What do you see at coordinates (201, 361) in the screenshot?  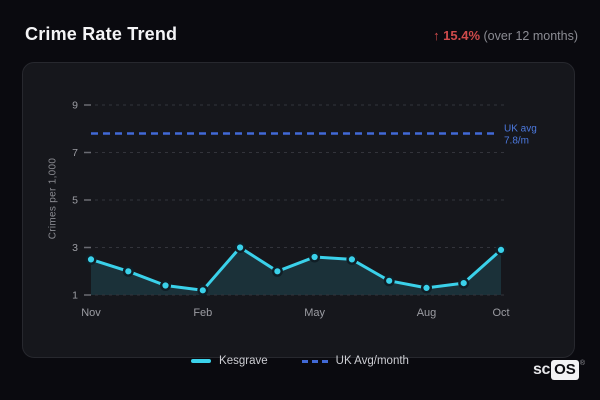 I see `solid-line-swatch-icon` at bounding box center [201, 361].